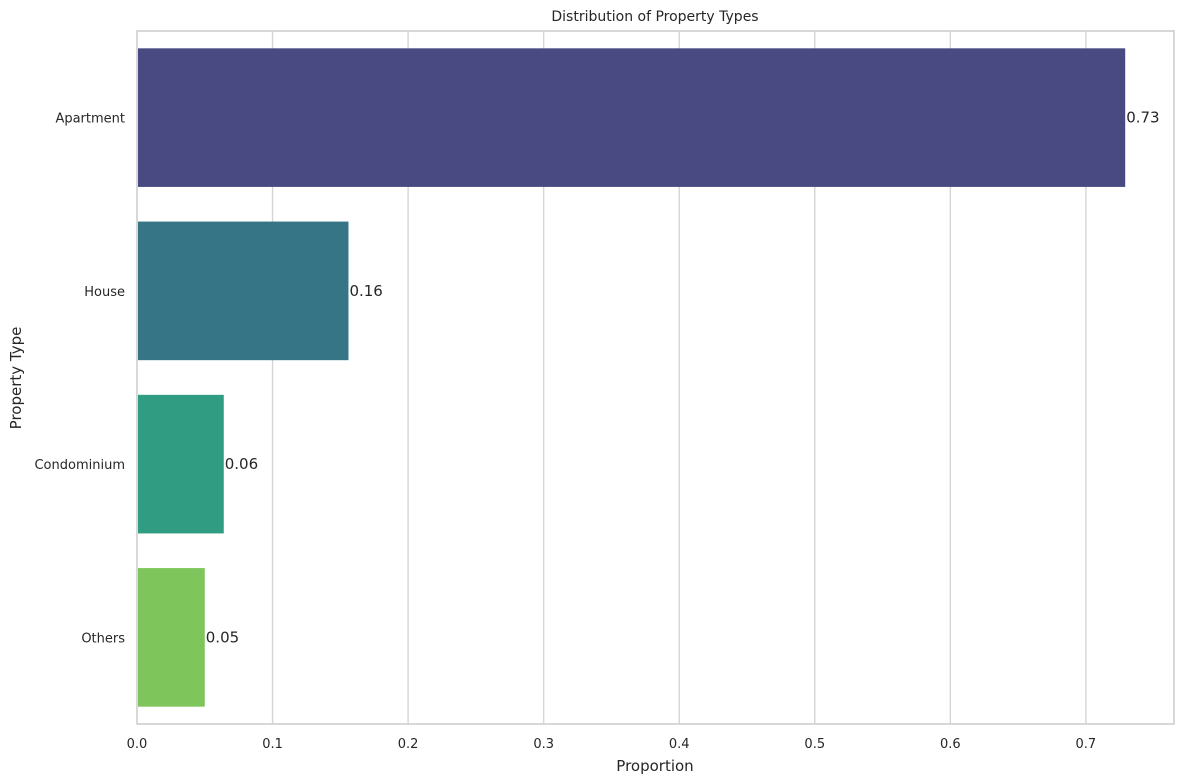 The image size is (1184, 784). Describe the element at coordinates (90, 119) in the screenshot. I see `y-tick-label: Apartment` at that location.